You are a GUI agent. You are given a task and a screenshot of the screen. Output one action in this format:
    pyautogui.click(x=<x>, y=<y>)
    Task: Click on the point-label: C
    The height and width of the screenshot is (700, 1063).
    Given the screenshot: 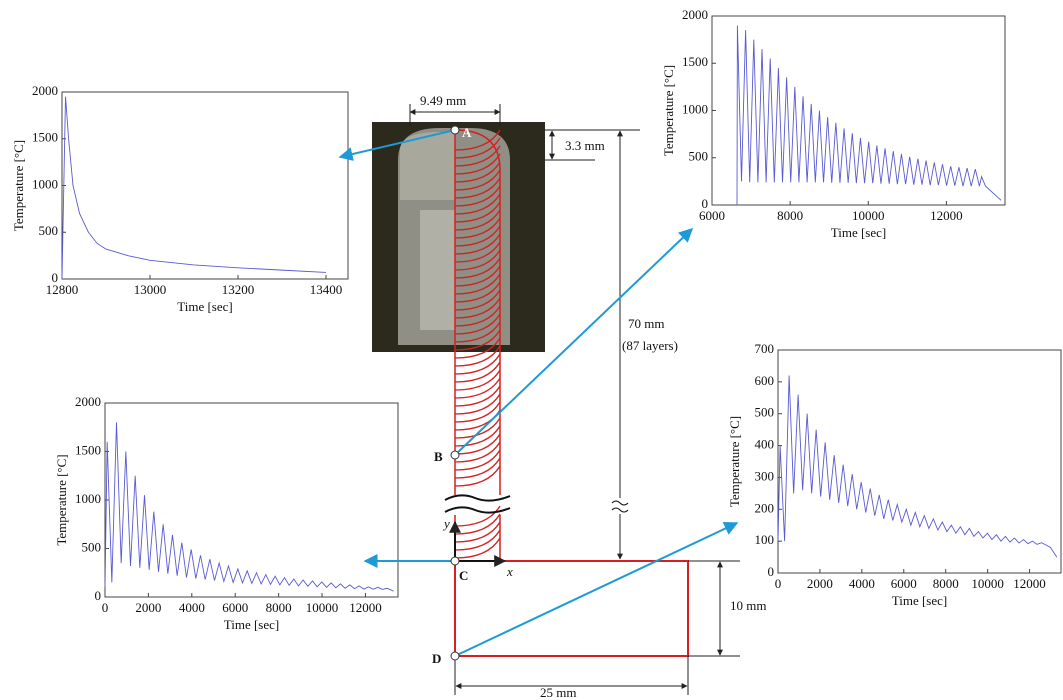 What is the action you would take?
    pyautogui.click(x=463, y=575)
    